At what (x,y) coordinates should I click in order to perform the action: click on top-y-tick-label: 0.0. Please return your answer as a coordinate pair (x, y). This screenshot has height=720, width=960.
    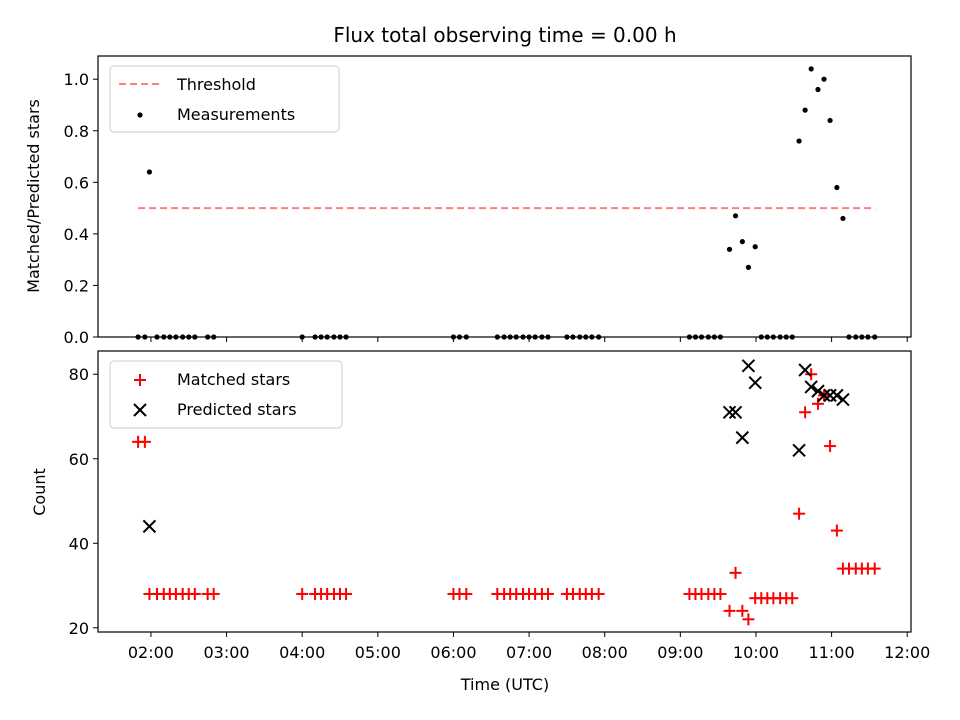
    Looking at the image, I should click on (76, 337).